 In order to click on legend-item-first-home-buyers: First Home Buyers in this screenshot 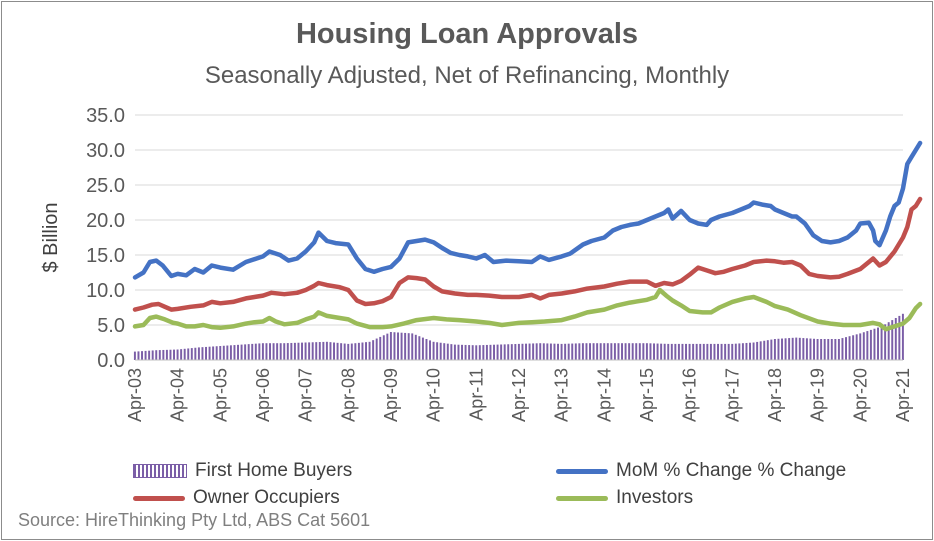, I will do `click(242, 471)`.